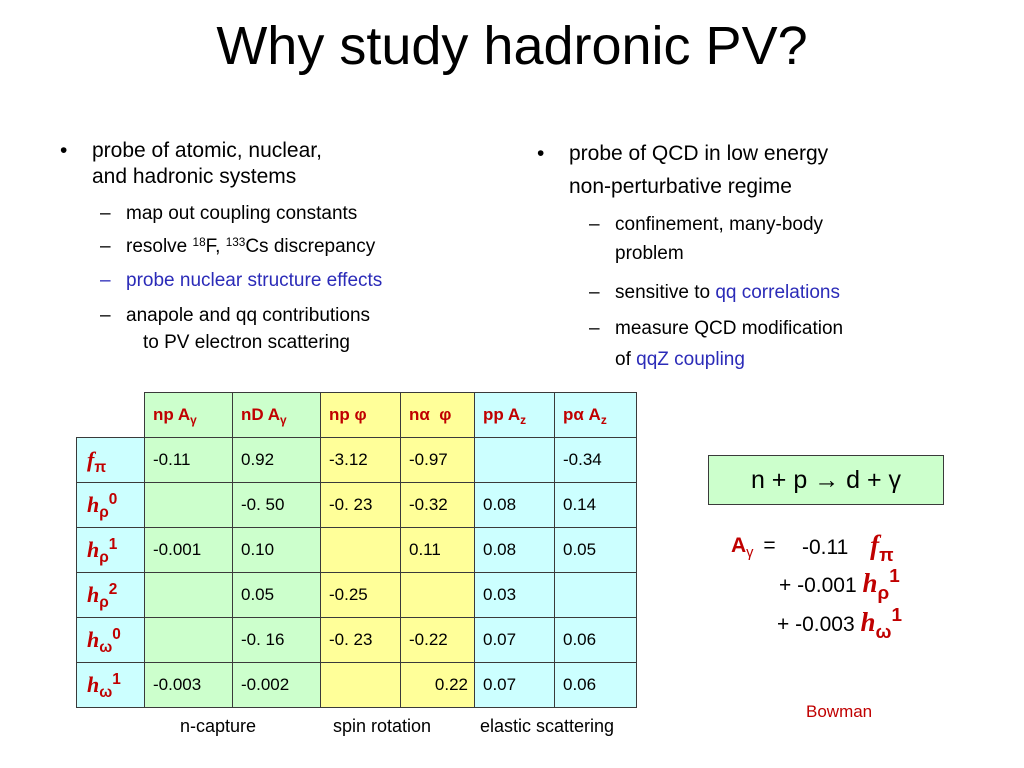 Image resolution: width=1024 pixels, height=768 pixels. Describe the element at coordinates (514, 415) in the screenshot. I see `column-header: pp Az` at that location.